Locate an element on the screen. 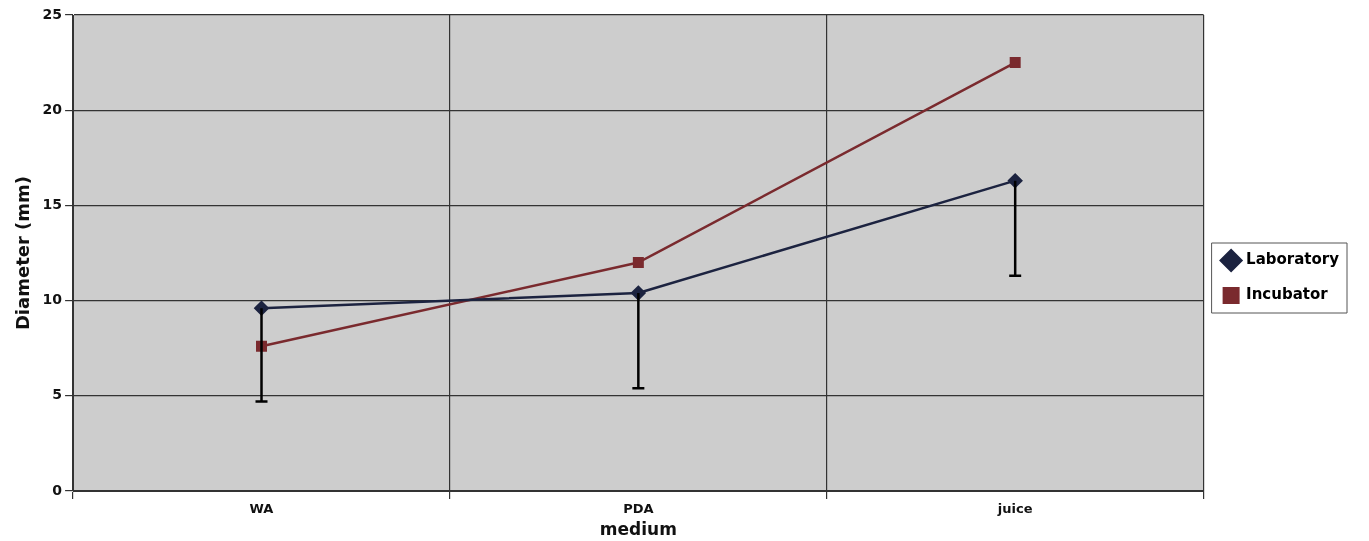  x-tick-label: PDA is located at coordinates (638, 509).